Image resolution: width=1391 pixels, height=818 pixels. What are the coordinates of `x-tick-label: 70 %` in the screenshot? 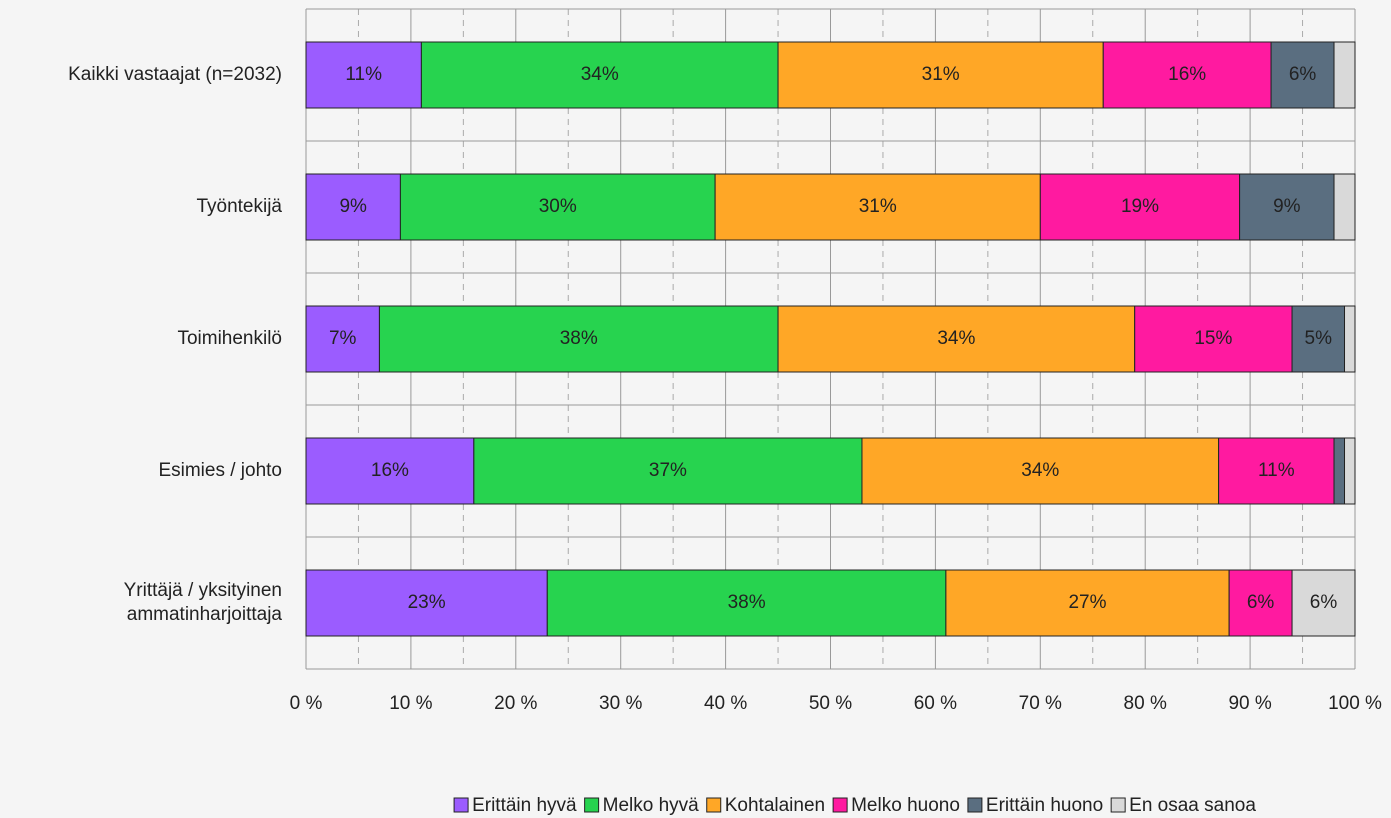 It's located at (1040, 703).